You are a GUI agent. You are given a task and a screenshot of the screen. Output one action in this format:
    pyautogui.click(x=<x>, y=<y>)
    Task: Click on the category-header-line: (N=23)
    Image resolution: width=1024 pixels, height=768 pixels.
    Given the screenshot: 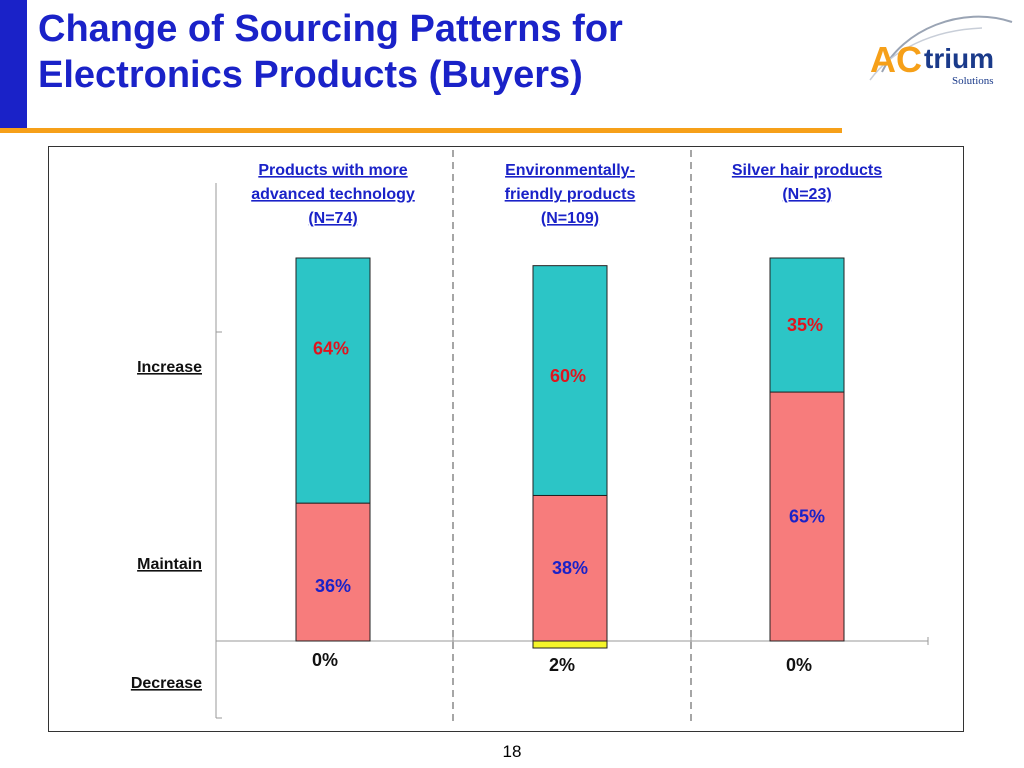 What is the action you would take?
    pyautogui.click(x=806, y=194)
    